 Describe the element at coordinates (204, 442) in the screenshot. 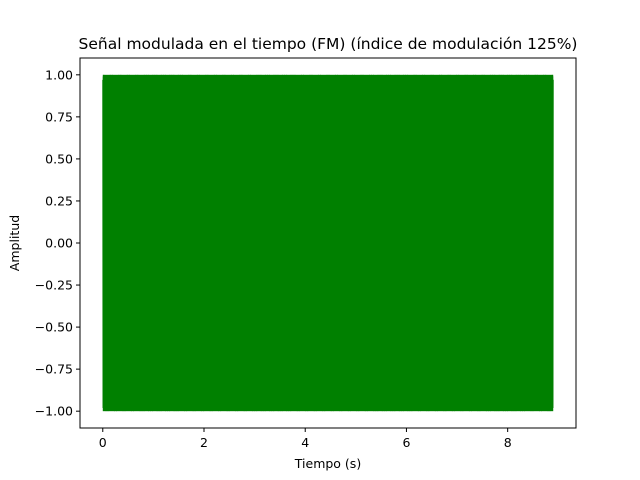

I see `x-tick-label-1: 2` at that location.